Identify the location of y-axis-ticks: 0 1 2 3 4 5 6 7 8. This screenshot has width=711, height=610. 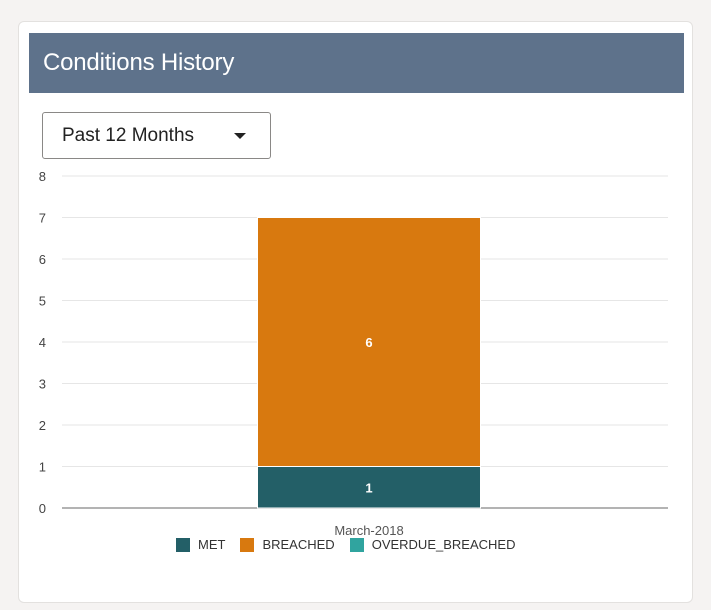
(42, 342).